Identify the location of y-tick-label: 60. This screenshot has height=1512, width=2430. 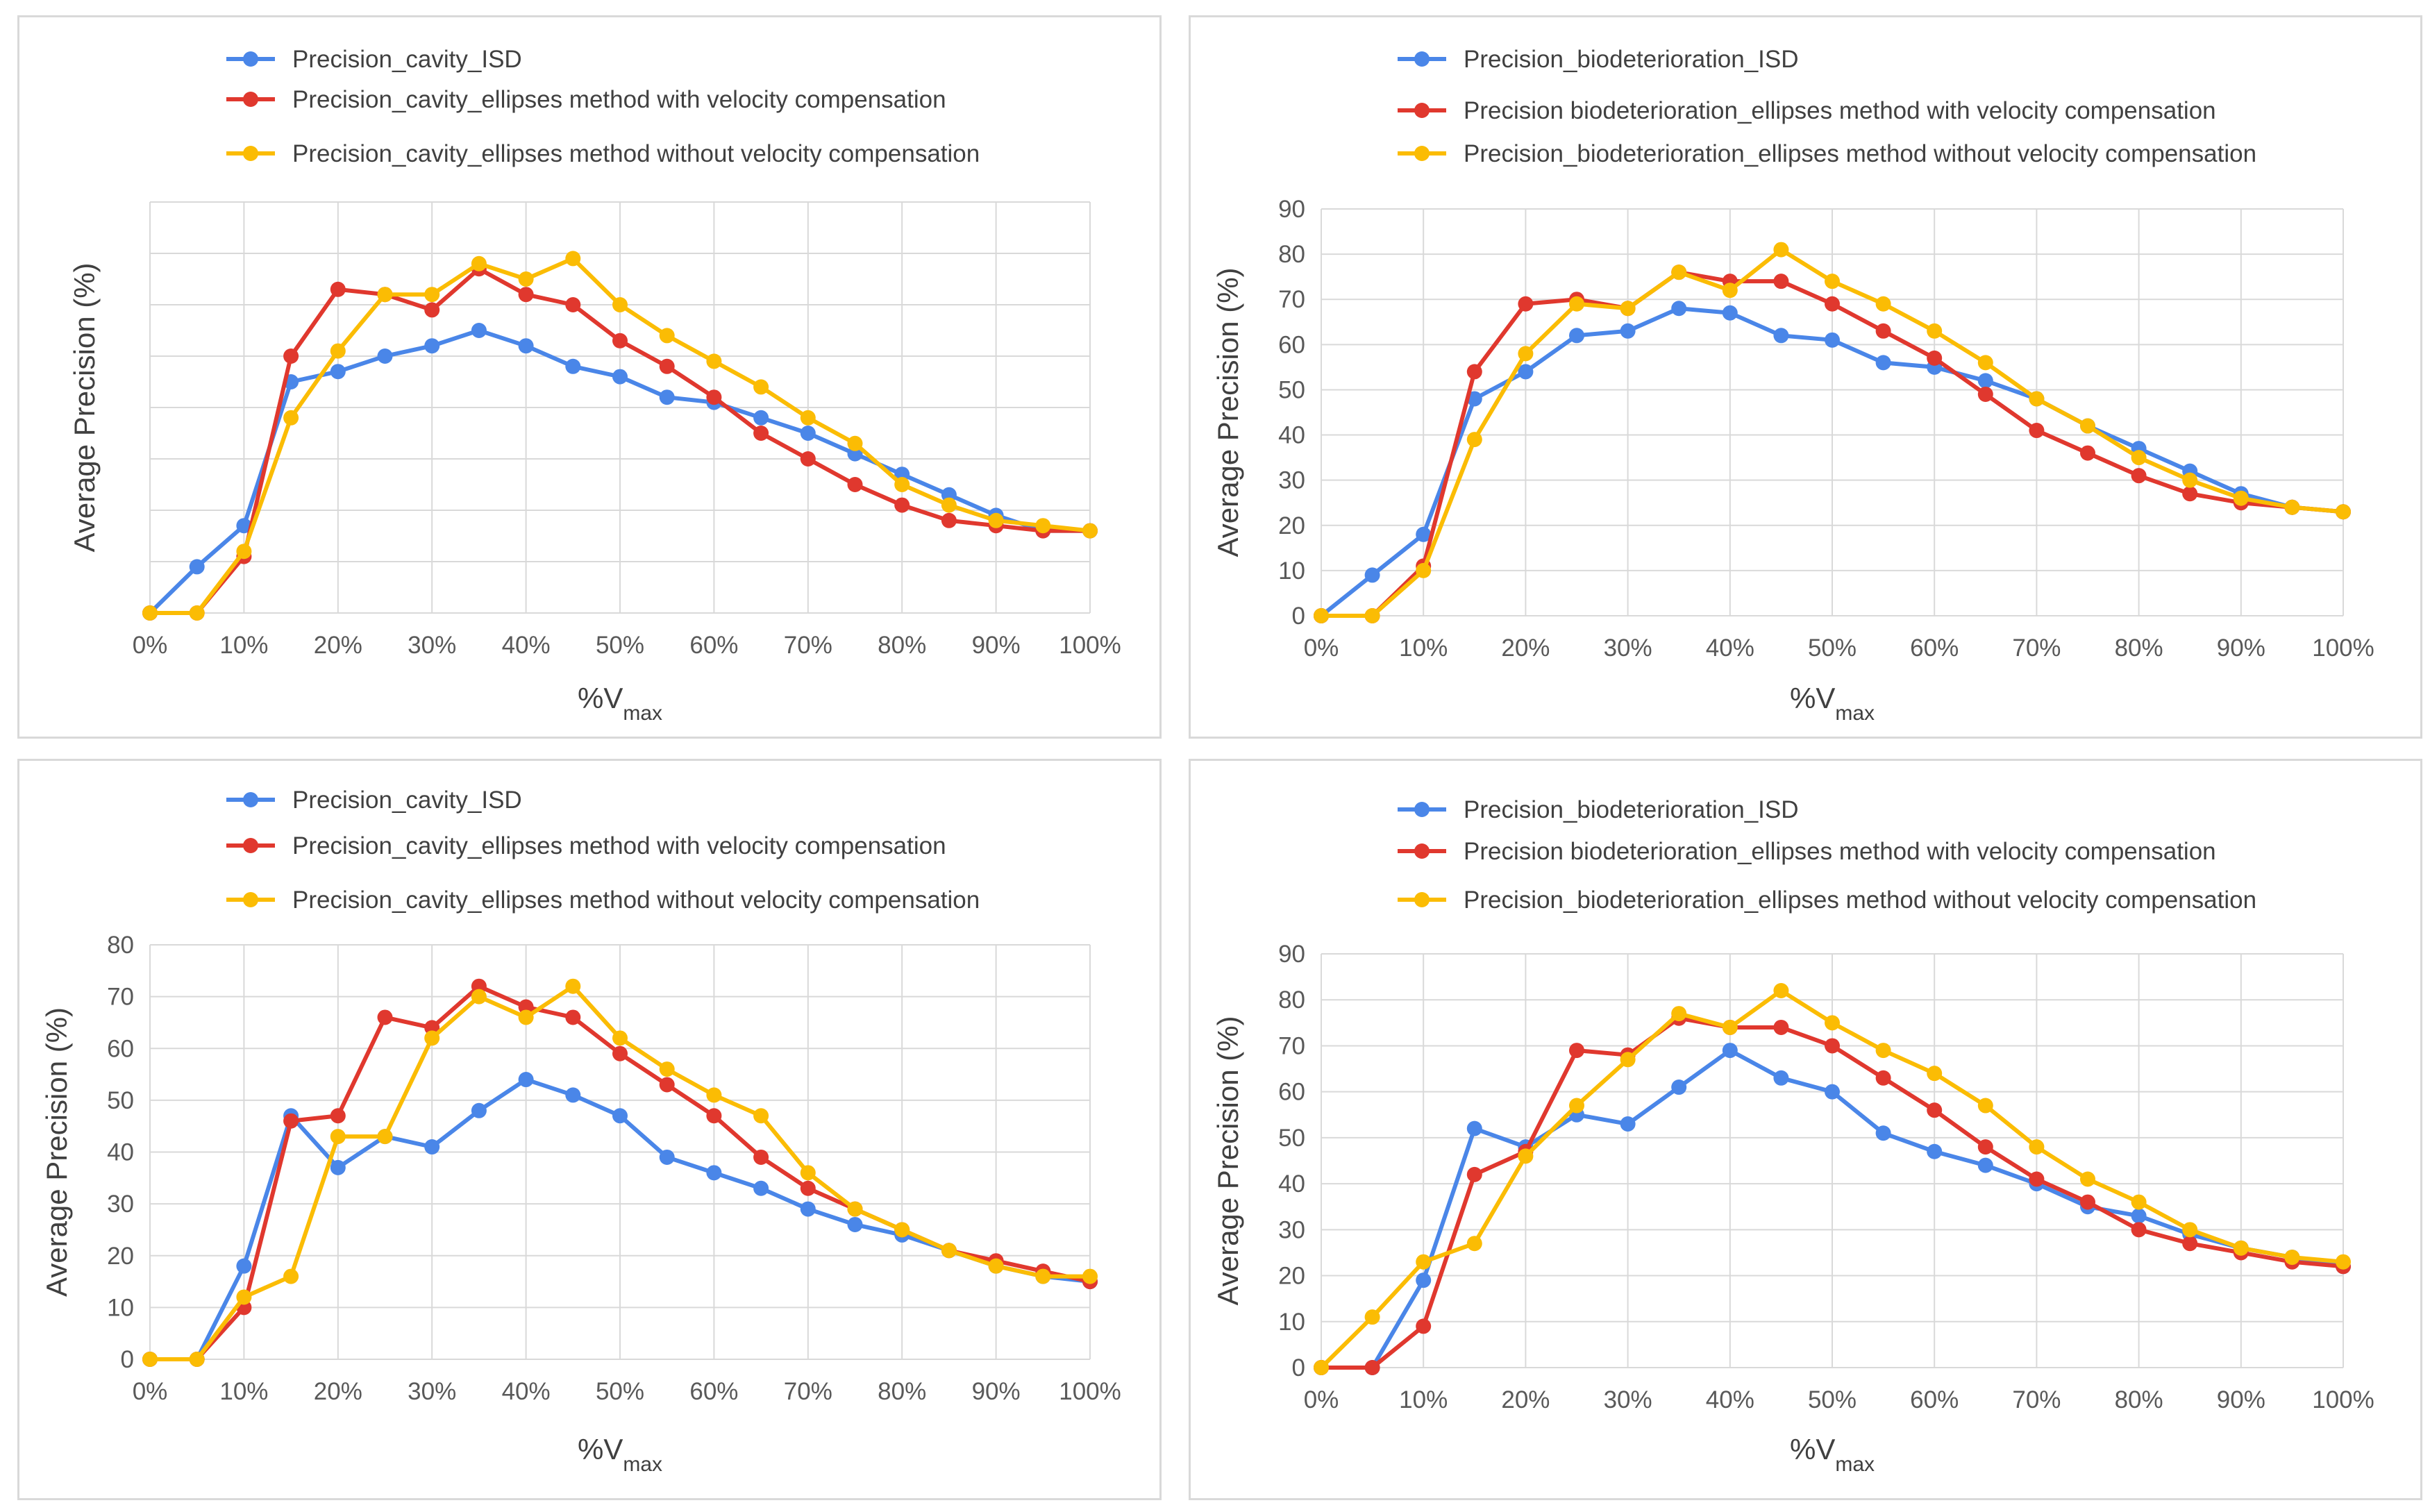
(1291, 1092).